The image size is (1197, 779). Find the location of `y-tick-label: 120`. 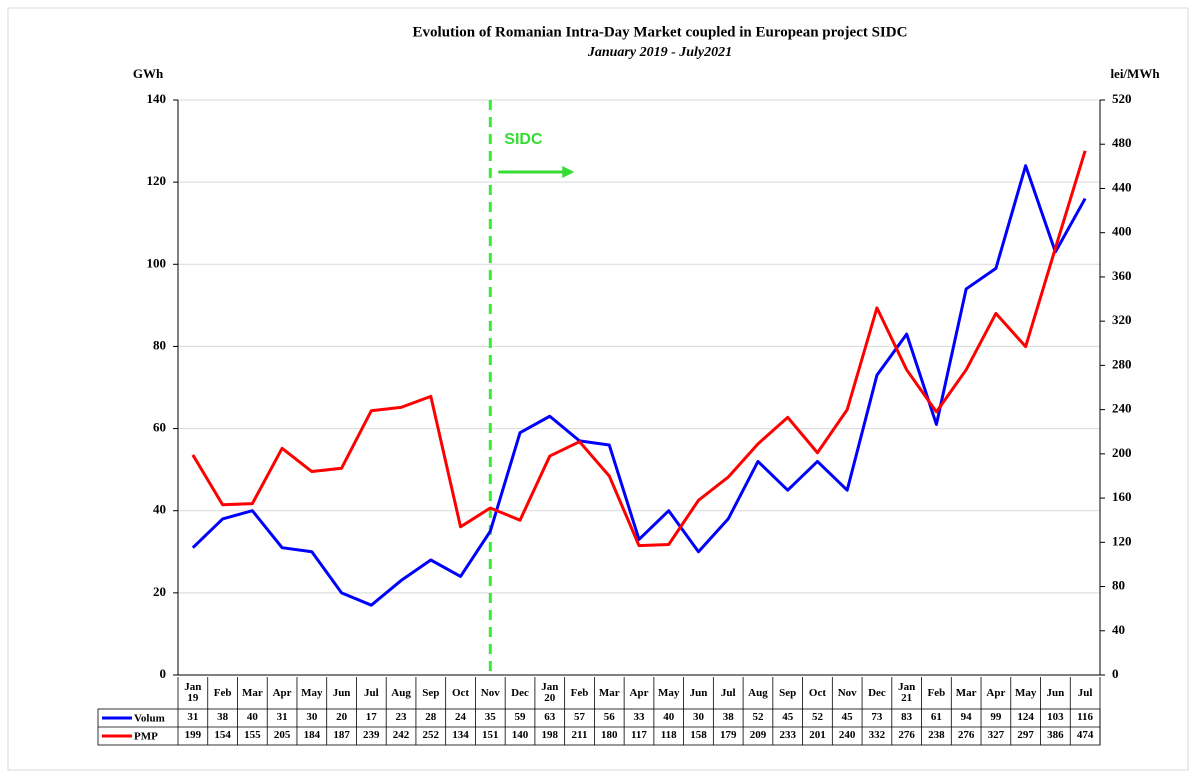

y-tick-label: 120 is located at coordinates (157, 180).